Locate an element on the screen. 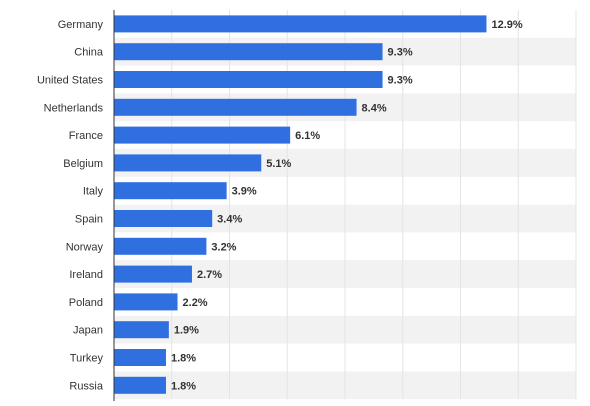 This screenshot has height=406, width=590. category-label: China is located at coordinates (89, 53).